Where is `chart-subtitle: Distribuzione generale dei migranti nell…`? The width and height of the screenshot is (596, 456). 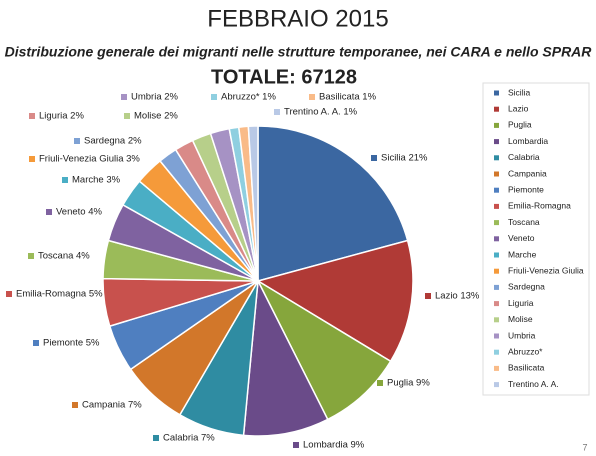
chart-subtitle: Distribuzione generale dei migranti nell… is located at coordinates (299, 52).